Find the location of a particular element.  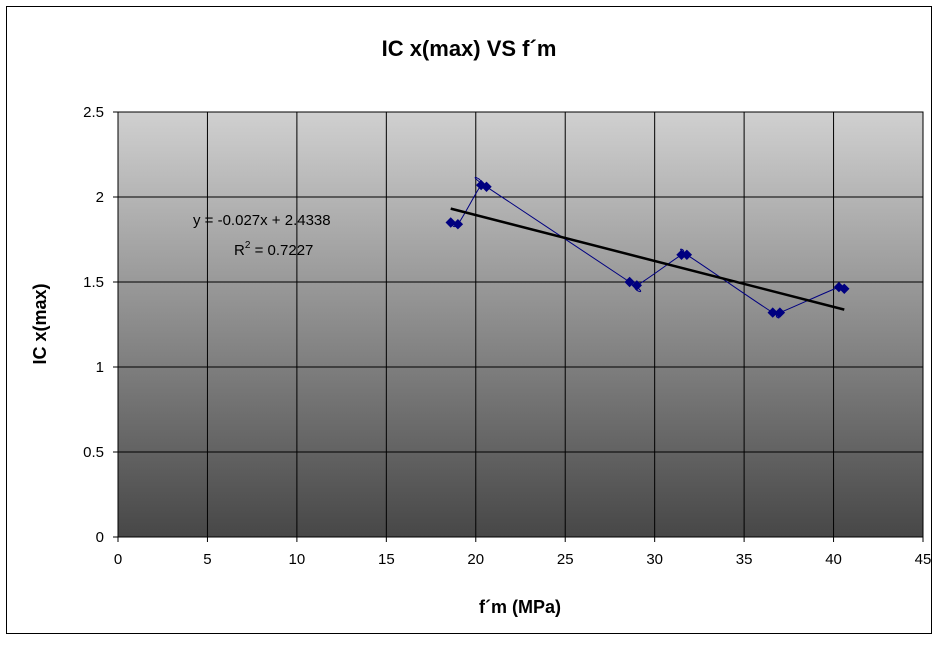

y-tick-label: 0 is located at coordinates (100, 537).